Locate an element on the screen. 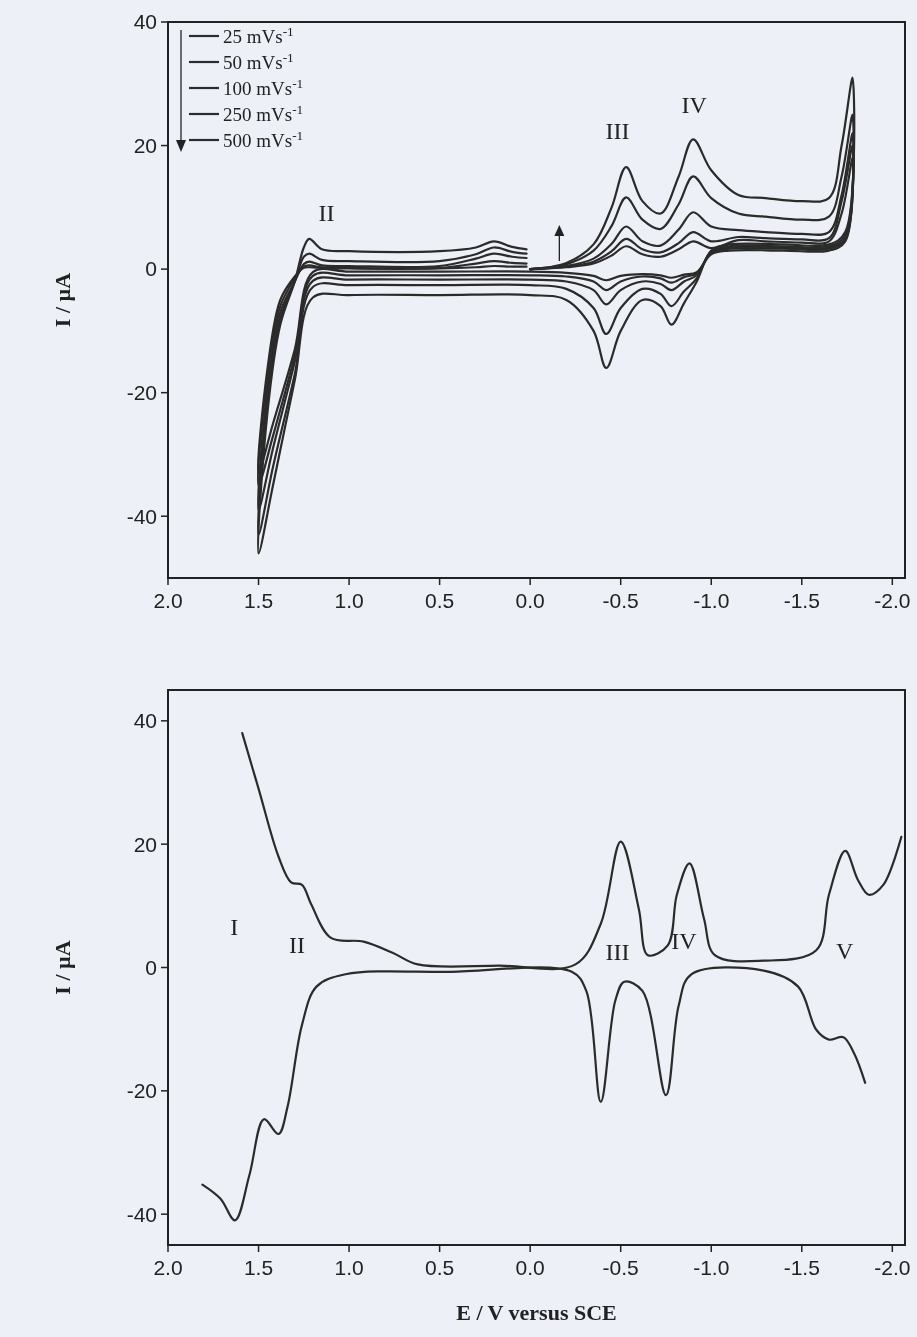 The image size is (917, 1337). x-axis-title: E / V versus SCE is located at coordinates (536, 1312).